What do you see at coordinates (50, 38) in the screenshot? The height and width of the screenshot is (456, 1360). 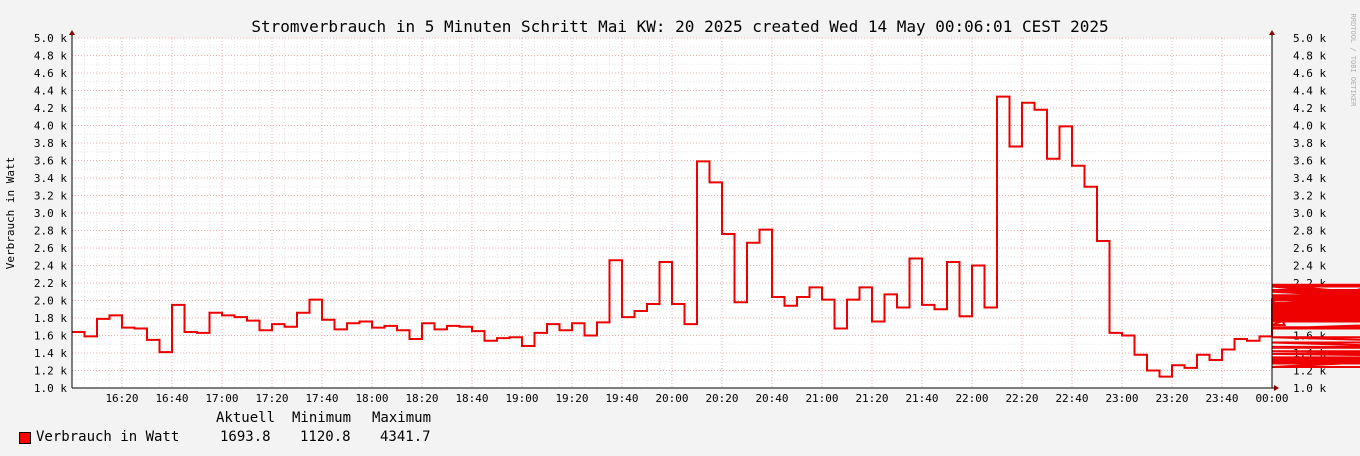 I see `y-tick-label: 5.0 k` at bounding box center [50, 38].